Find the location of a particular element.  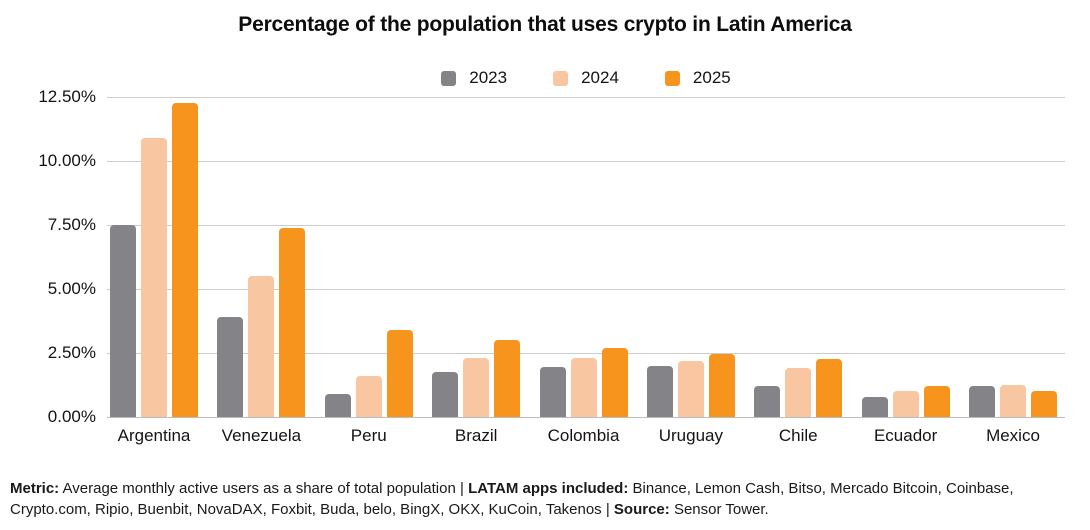

footer-segment: Source: Sensor Tower. is located at coordinates (691, 509).